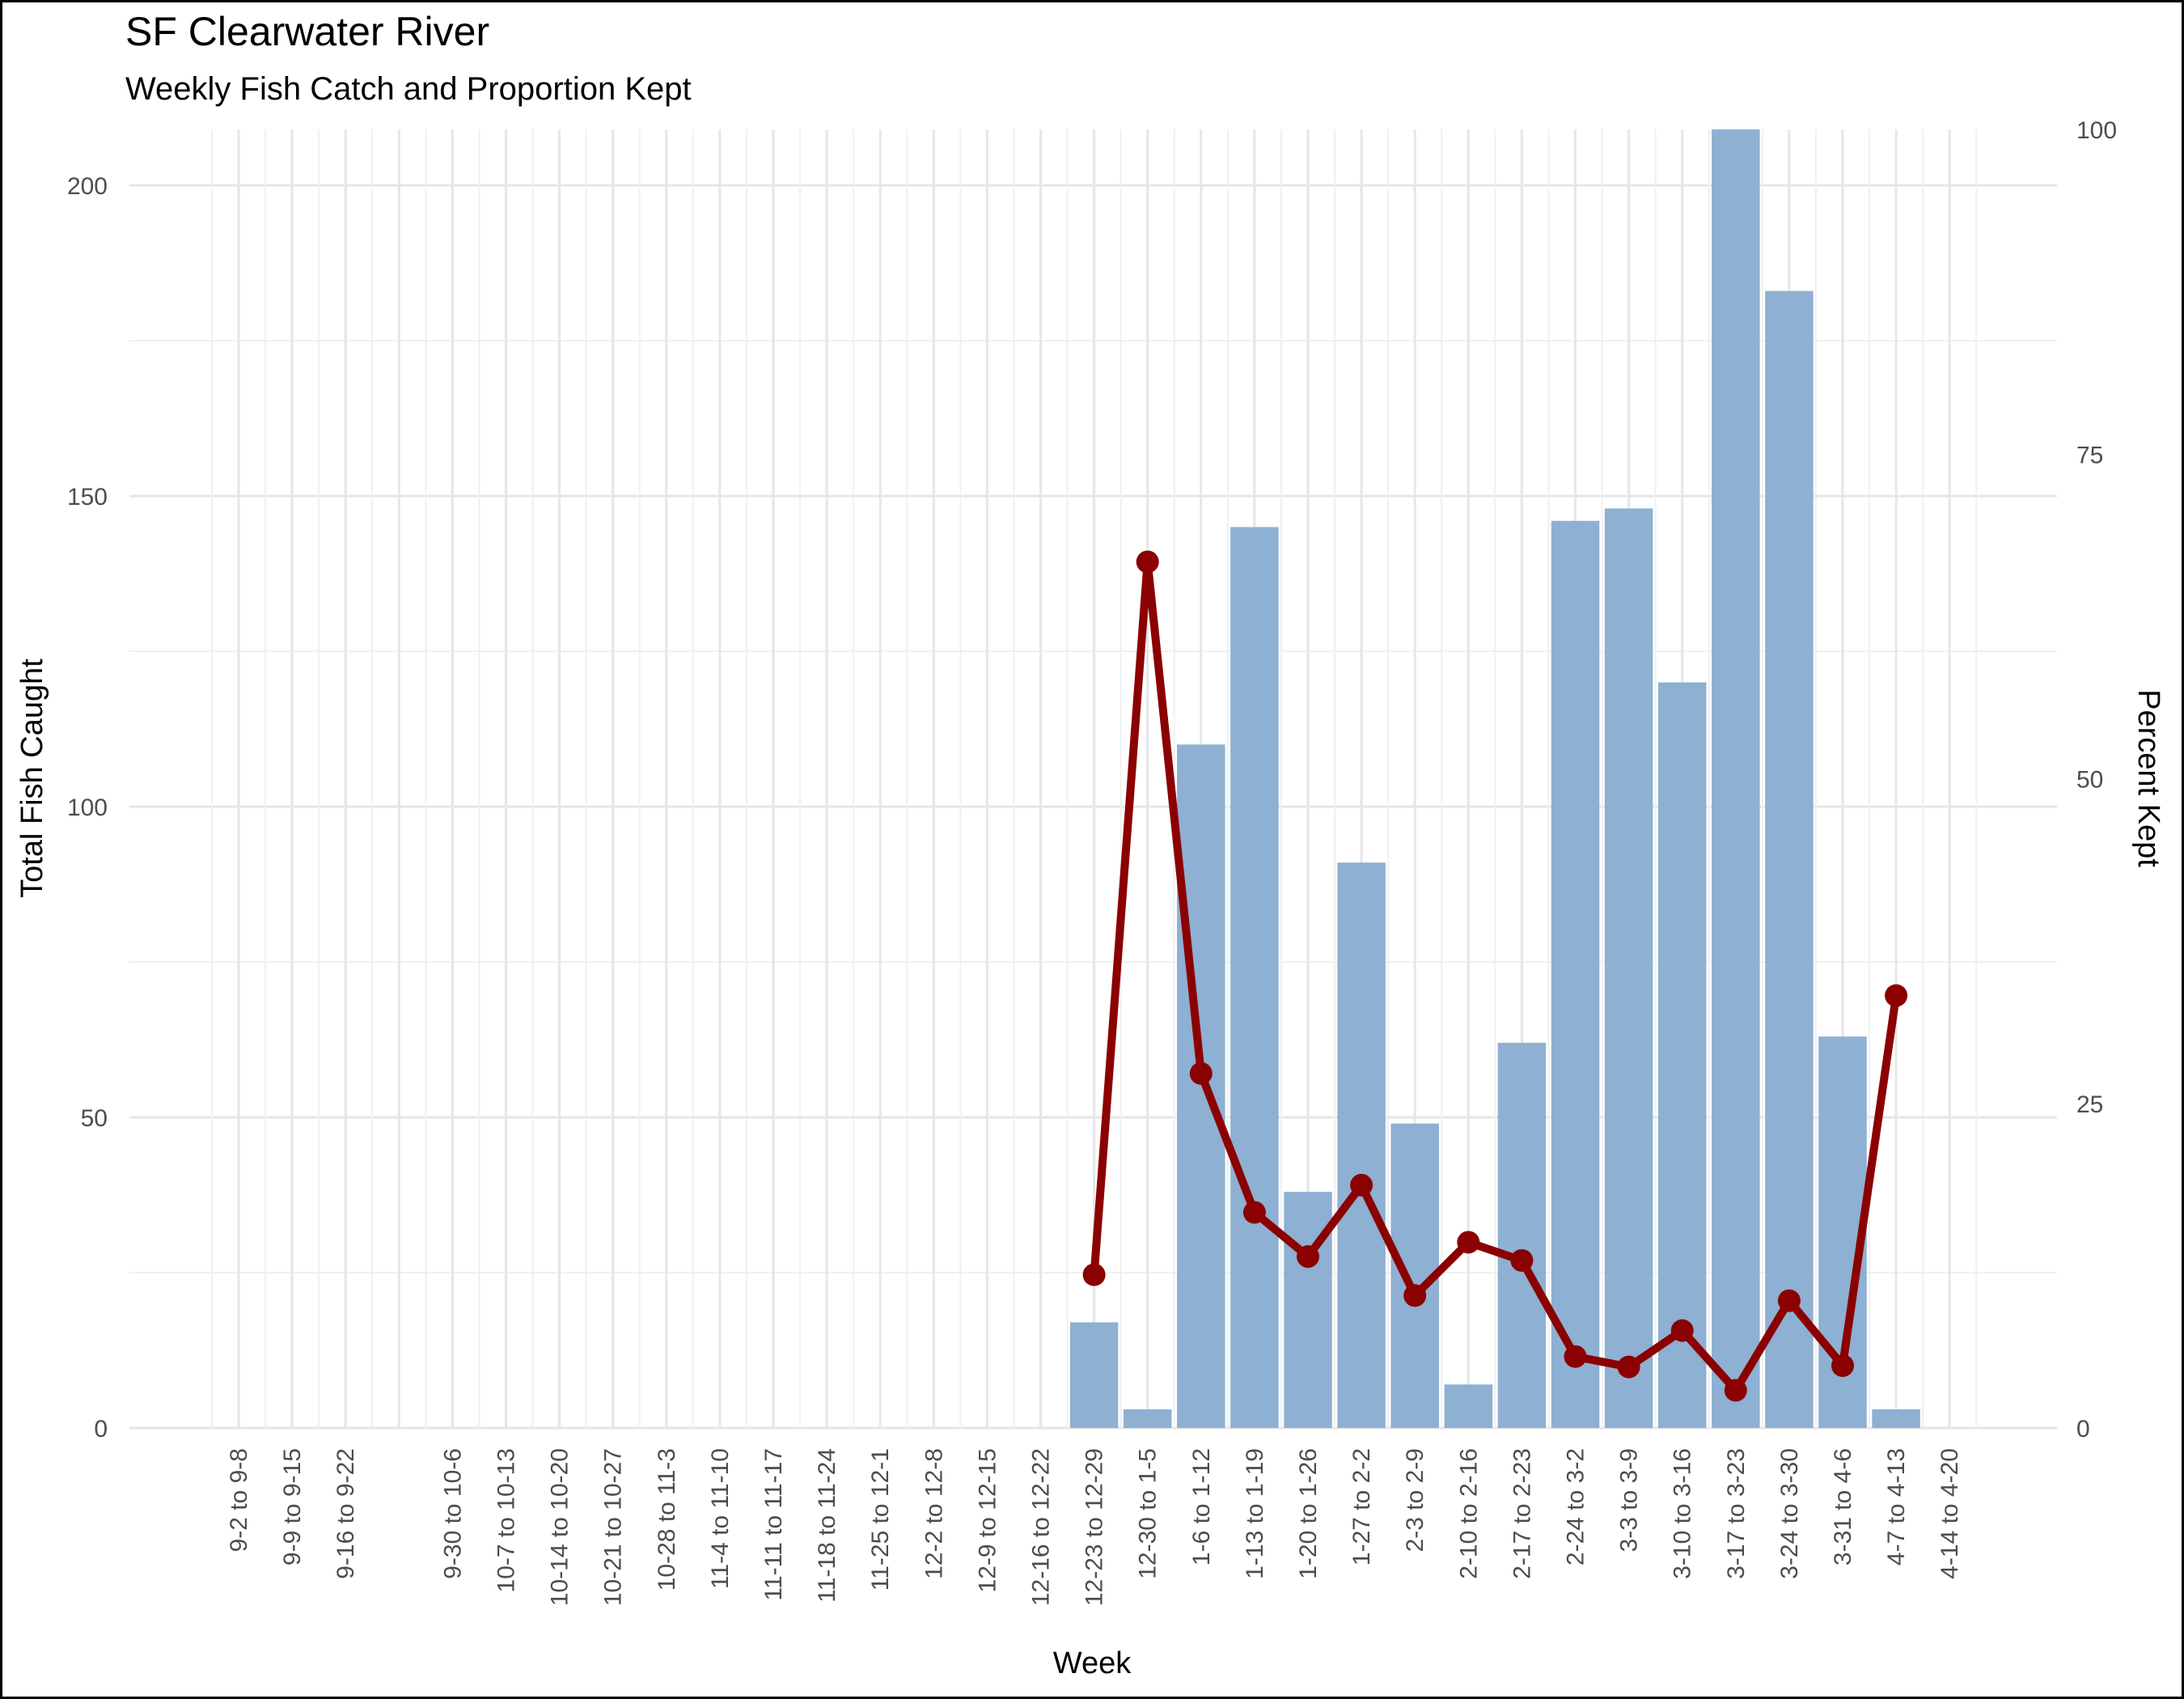  What do you see at coordinates (1790, 1513) in the screenshot?
I see `x-tick-label: 3-24 to 3-30` at bounding box center [1790, 1513].